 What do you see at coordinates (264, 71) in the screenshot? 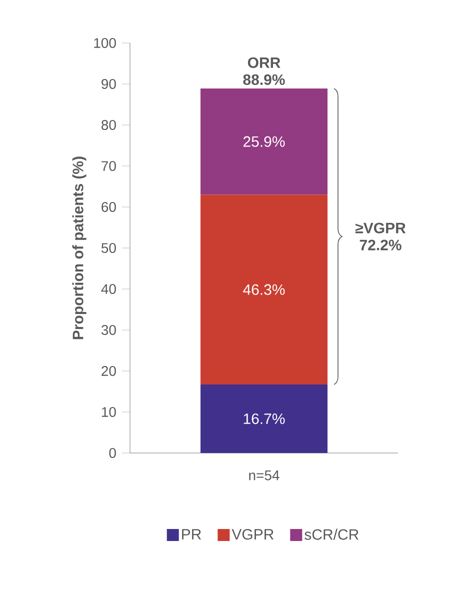
I see `total-label: ORR 88.9%` at bounding box center [264, 71].